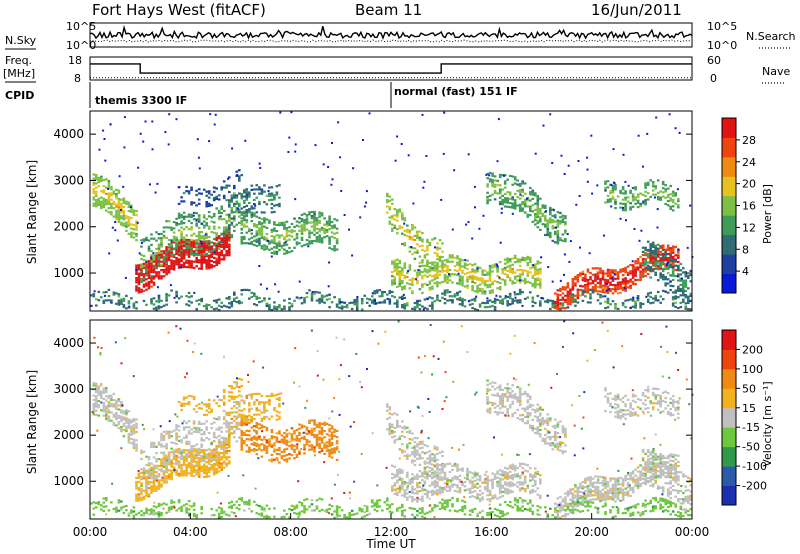 The width and height of the screenshot is (800, 554). What do you see at coordinates (391, 68) in the screenshot?
I see `frequency-panel-frame` at bounding box center [391, 68].